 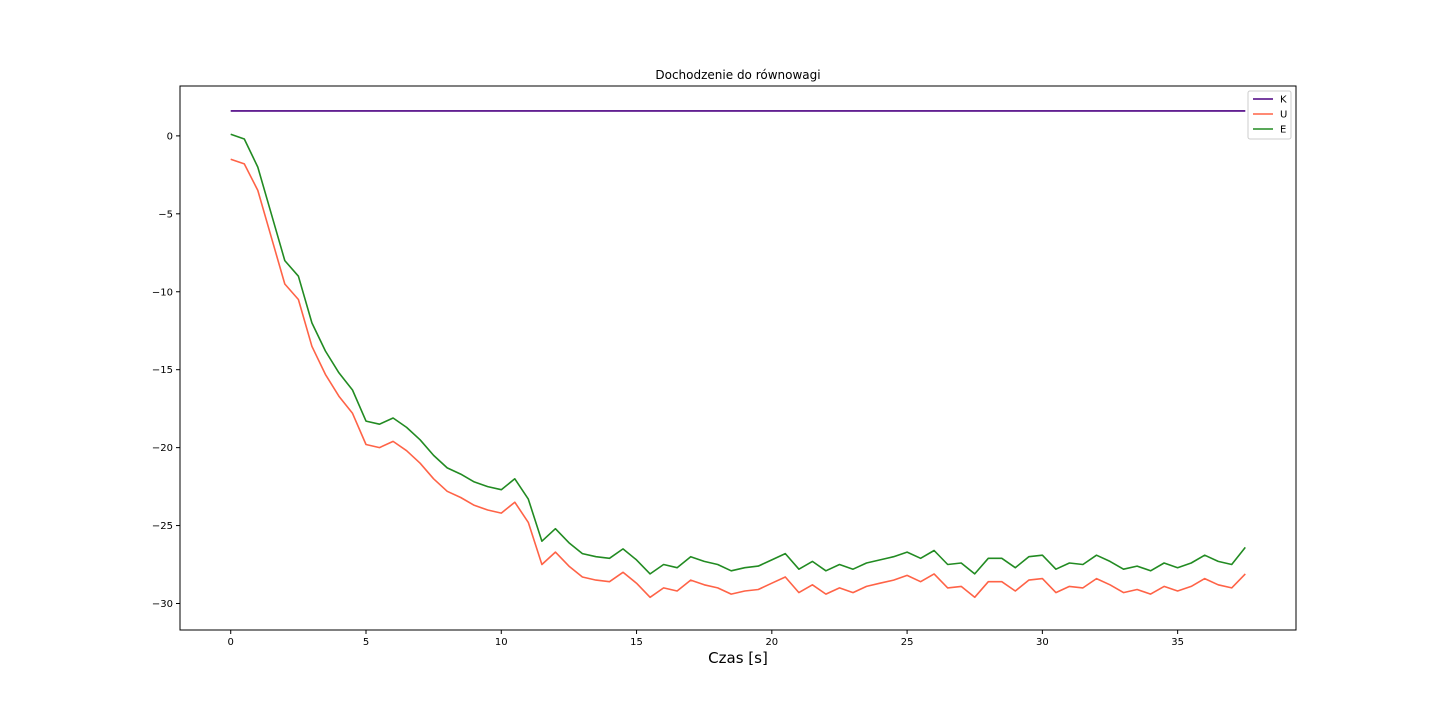 I want to click on x-tick-label: 15, so click(x=636, y=642).